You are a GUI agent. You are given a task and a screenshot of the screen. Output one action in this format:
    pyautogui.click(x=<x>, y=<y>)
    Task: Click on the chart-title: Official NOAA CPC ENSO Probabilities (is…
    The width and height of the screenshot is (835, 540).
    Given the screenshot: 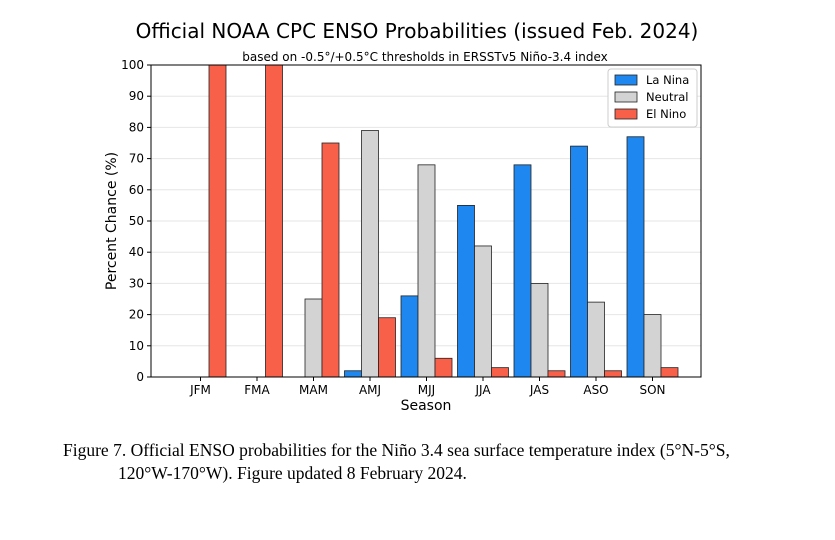 What is the action you would take?
    pyautogui.click(x=417, y=31)
    